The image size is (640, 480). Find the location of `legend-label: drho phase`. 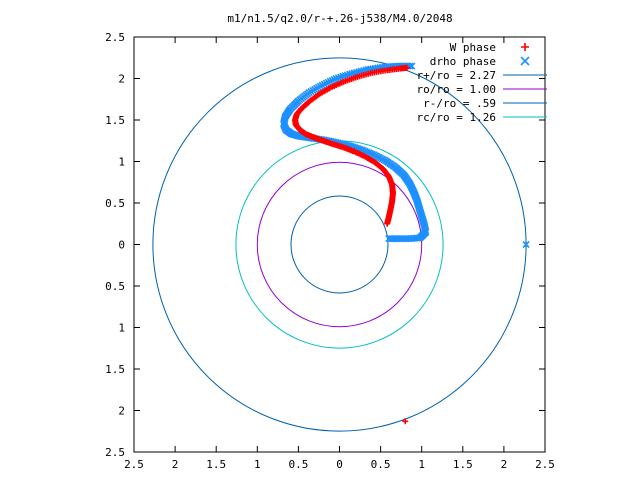

legend-label: drho phase is located at coordinates (463, 61).